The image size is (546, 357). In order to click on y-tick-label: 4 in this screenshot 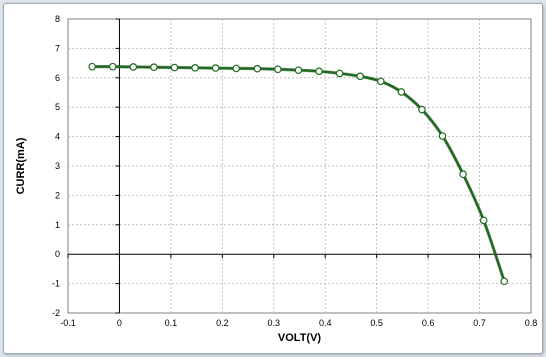, I will do `click(57, 137)`.